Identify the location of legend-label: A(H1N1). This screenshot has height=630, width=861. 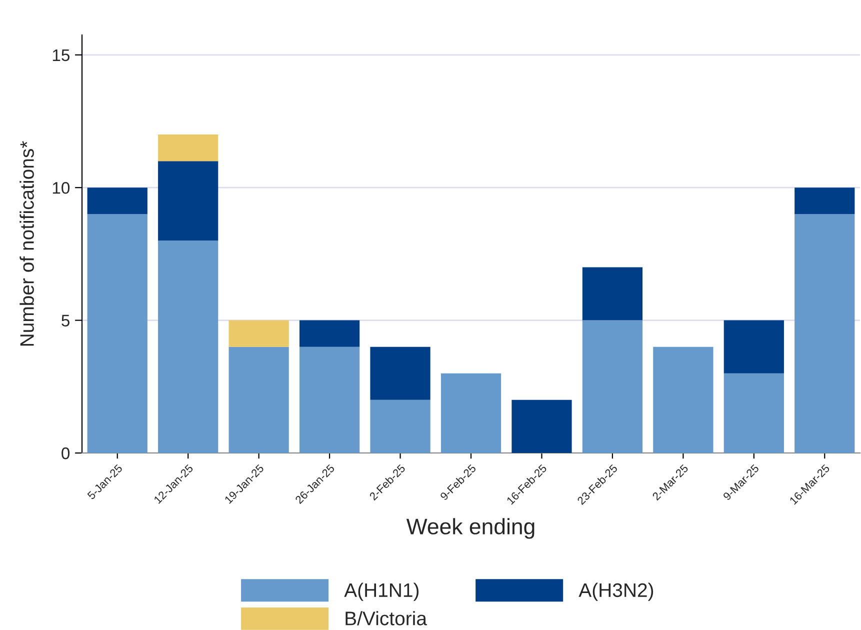
(381, 591).